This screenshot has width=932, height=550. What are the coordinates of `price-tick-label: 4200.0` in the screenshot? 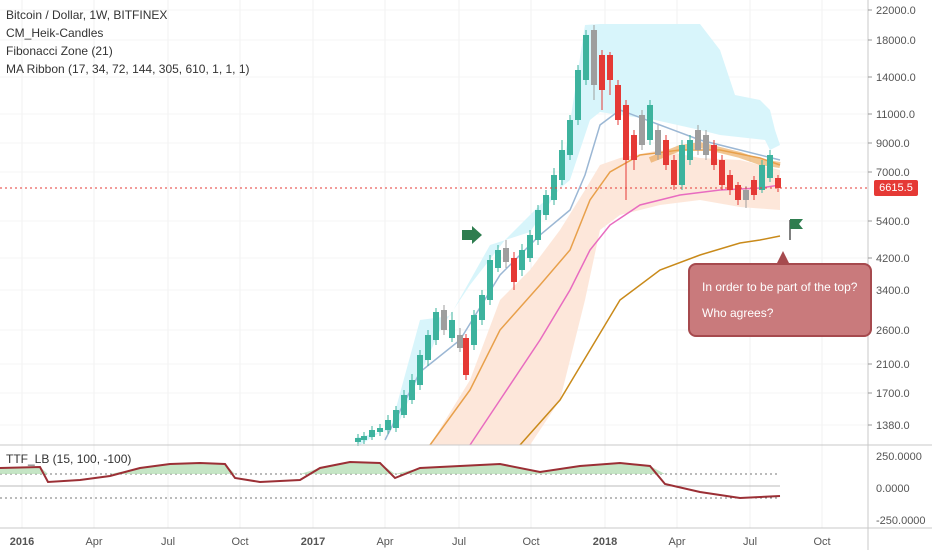 It's located at (893, 259).